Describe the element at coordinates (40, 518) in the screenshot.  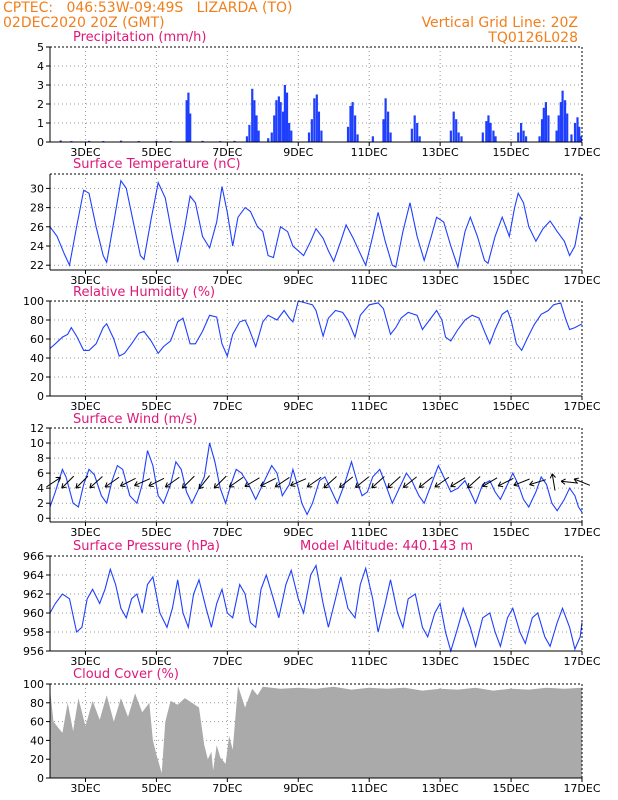
I see `y-tick-label: 0` at that location.